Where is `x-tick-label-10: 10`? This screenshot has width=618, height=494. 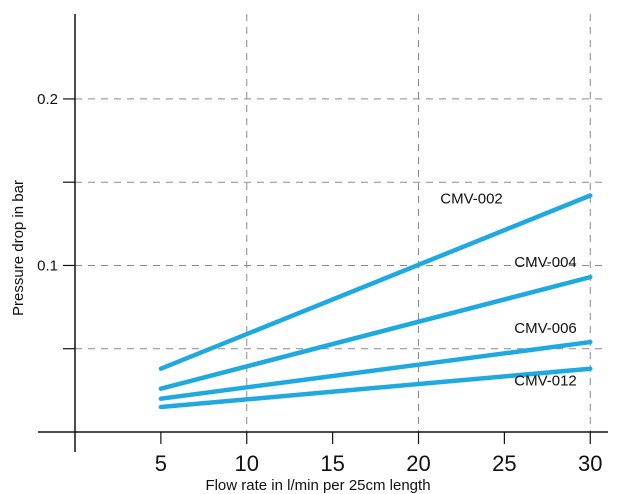 x-tick-label-10: 10 is located at coordinates (247, 463).